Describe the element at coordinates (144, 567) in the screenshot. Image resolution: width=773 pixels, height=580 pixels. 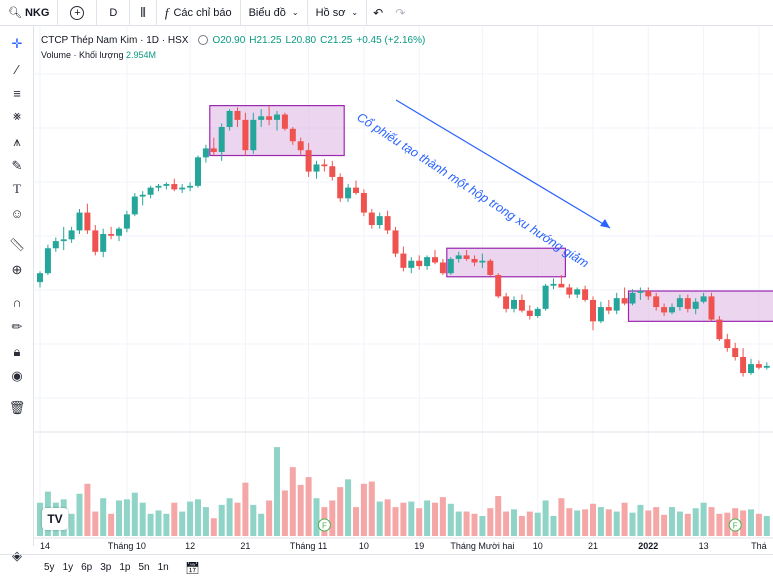
I see `range-button-5n: 5n` at that location.